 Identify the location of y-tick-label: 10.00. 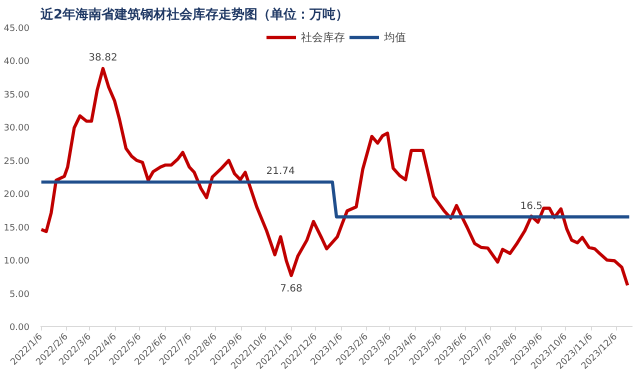
(17, 261).